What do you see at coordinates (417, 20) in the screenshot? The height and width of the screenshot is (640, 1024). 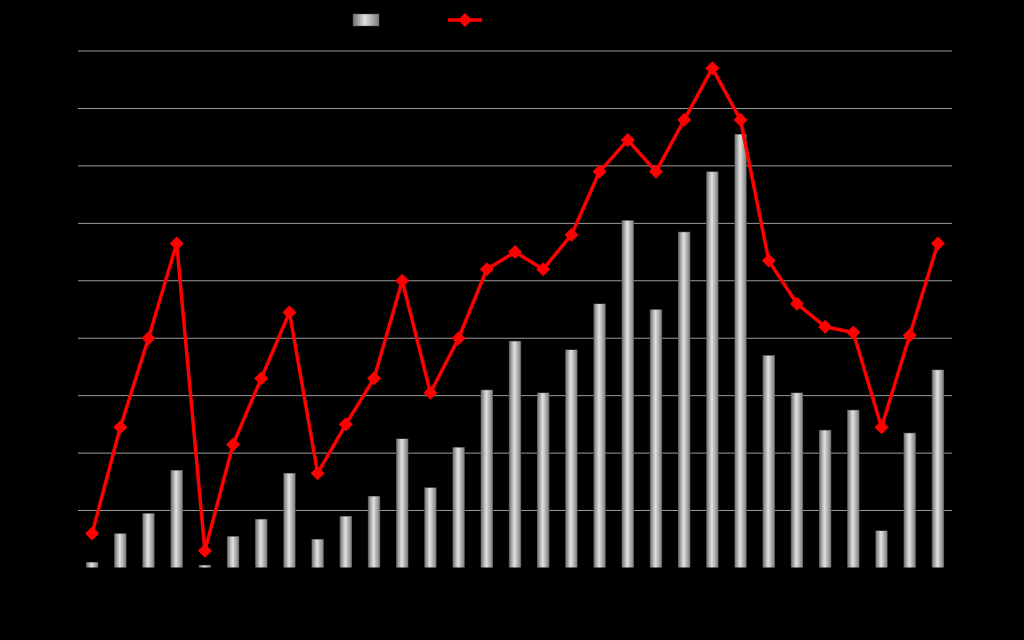 I see `legend` at bounding box center [417, 20].